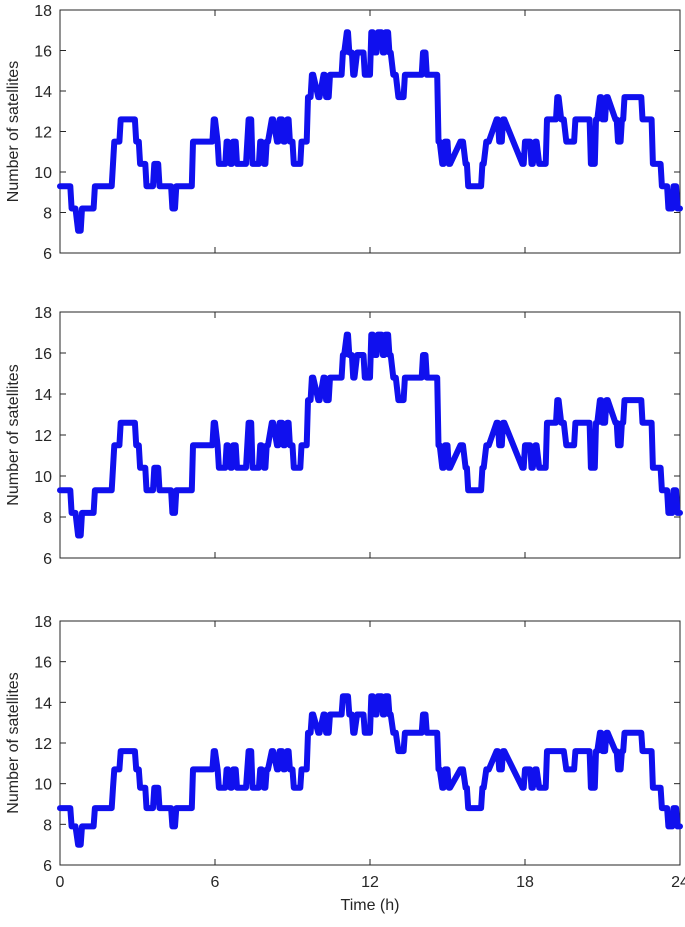  What do you see at coordinates (215, 882) in the screenshot?
I see `x-tick-label: 6` at bounding box center [215, 882].